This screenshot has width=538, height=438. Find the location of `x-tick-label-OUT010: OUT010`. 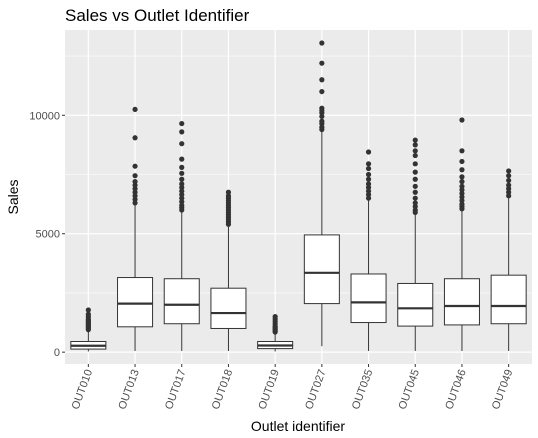

x-tick-label-OUT010: OUT010 is located at coordinates (82, 389).